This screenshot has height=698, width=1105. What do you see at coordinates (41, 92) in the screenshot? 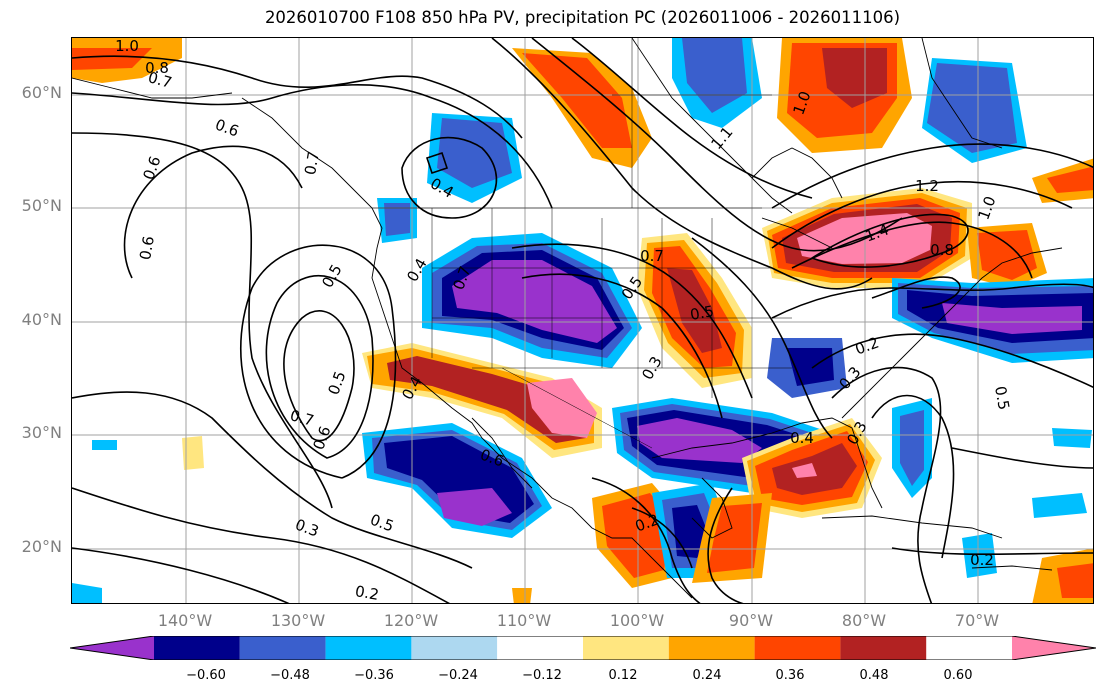
I see `lat-label-60n: 60°N` at bounding box center [41, 92].